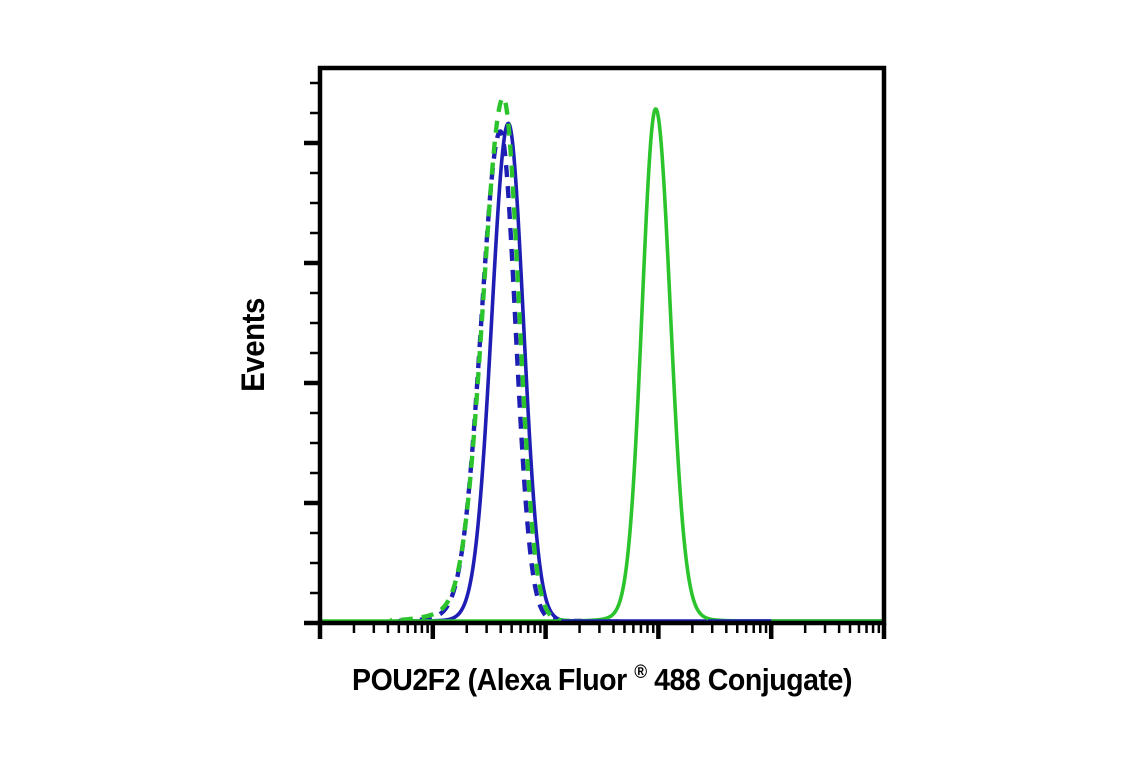 The image size is (1141, 768). Describe the element at coordinates (753, 680) in the screenshot. I see `x-axis-label-post: 488 Conjugate)` at that location.